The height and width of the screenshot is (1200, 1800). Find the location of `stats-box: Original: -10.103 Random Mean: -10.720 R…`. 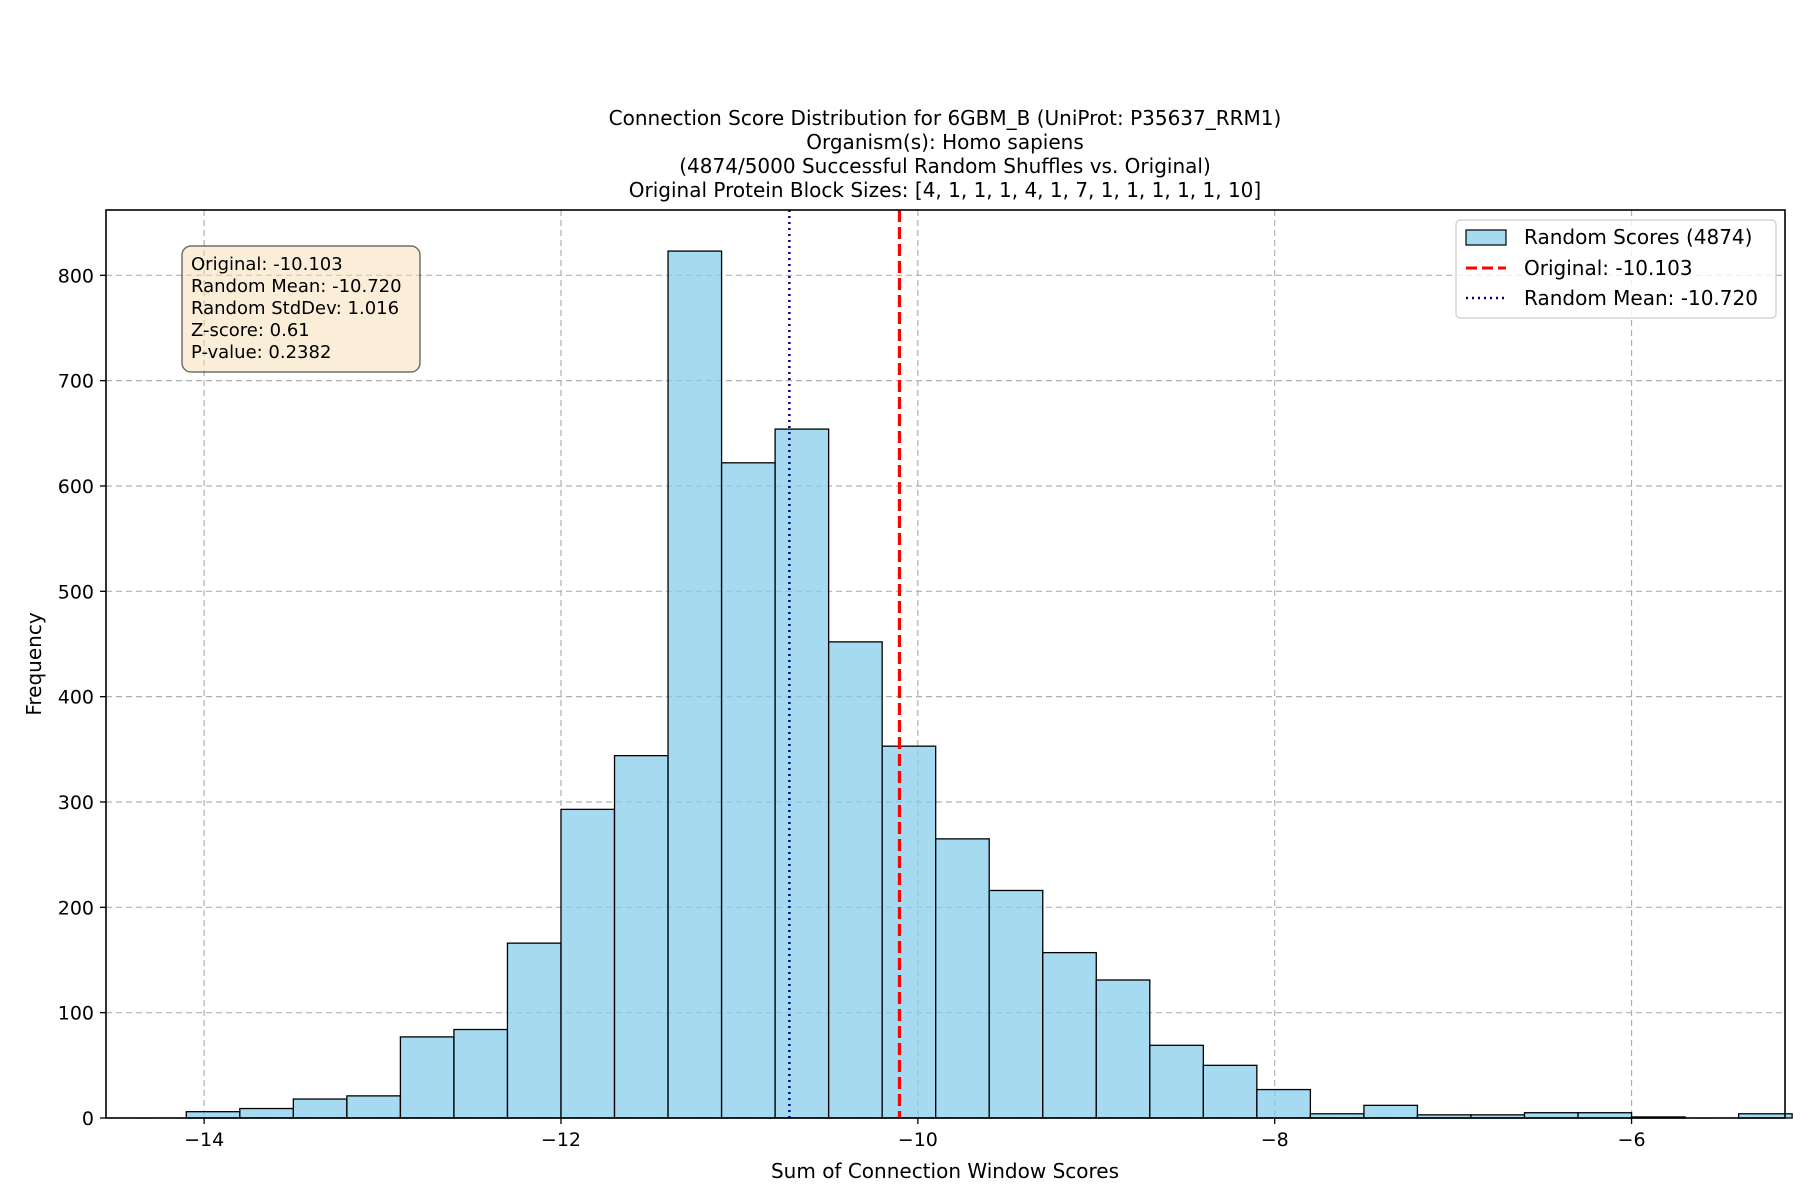

stats-box: Original: -10.103 Random Mean: -10.720 R… is located at coordinates (301, 309).